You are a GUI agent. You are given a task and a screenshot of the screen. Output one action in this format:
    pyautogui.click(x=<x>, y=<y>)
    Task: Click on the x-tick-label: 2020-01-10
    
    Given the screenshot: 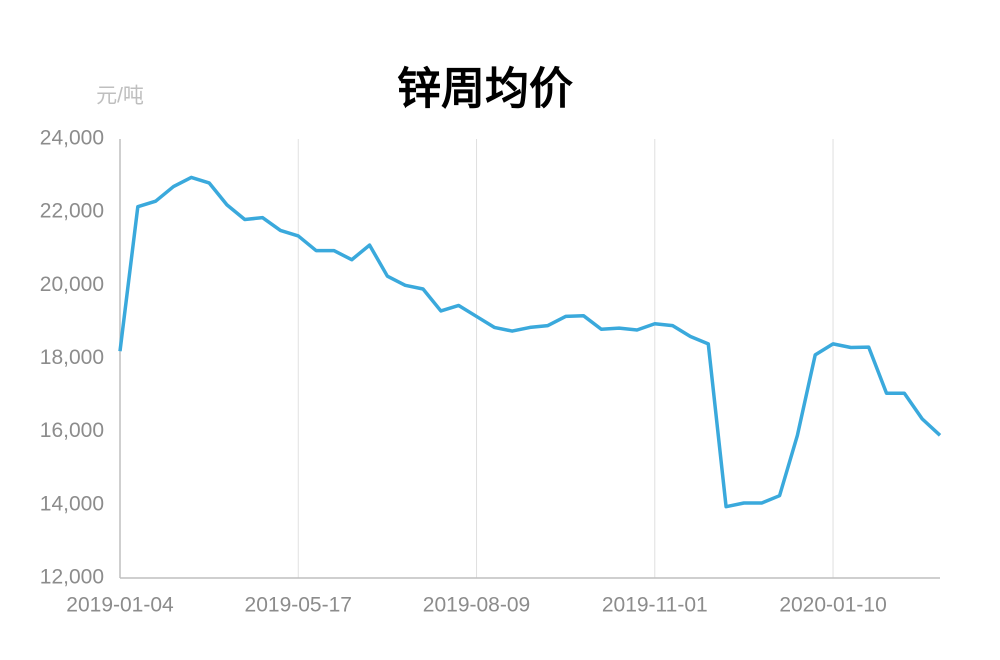 What is the action you would take?
    pyautogui.click(x=832, y=605)
    